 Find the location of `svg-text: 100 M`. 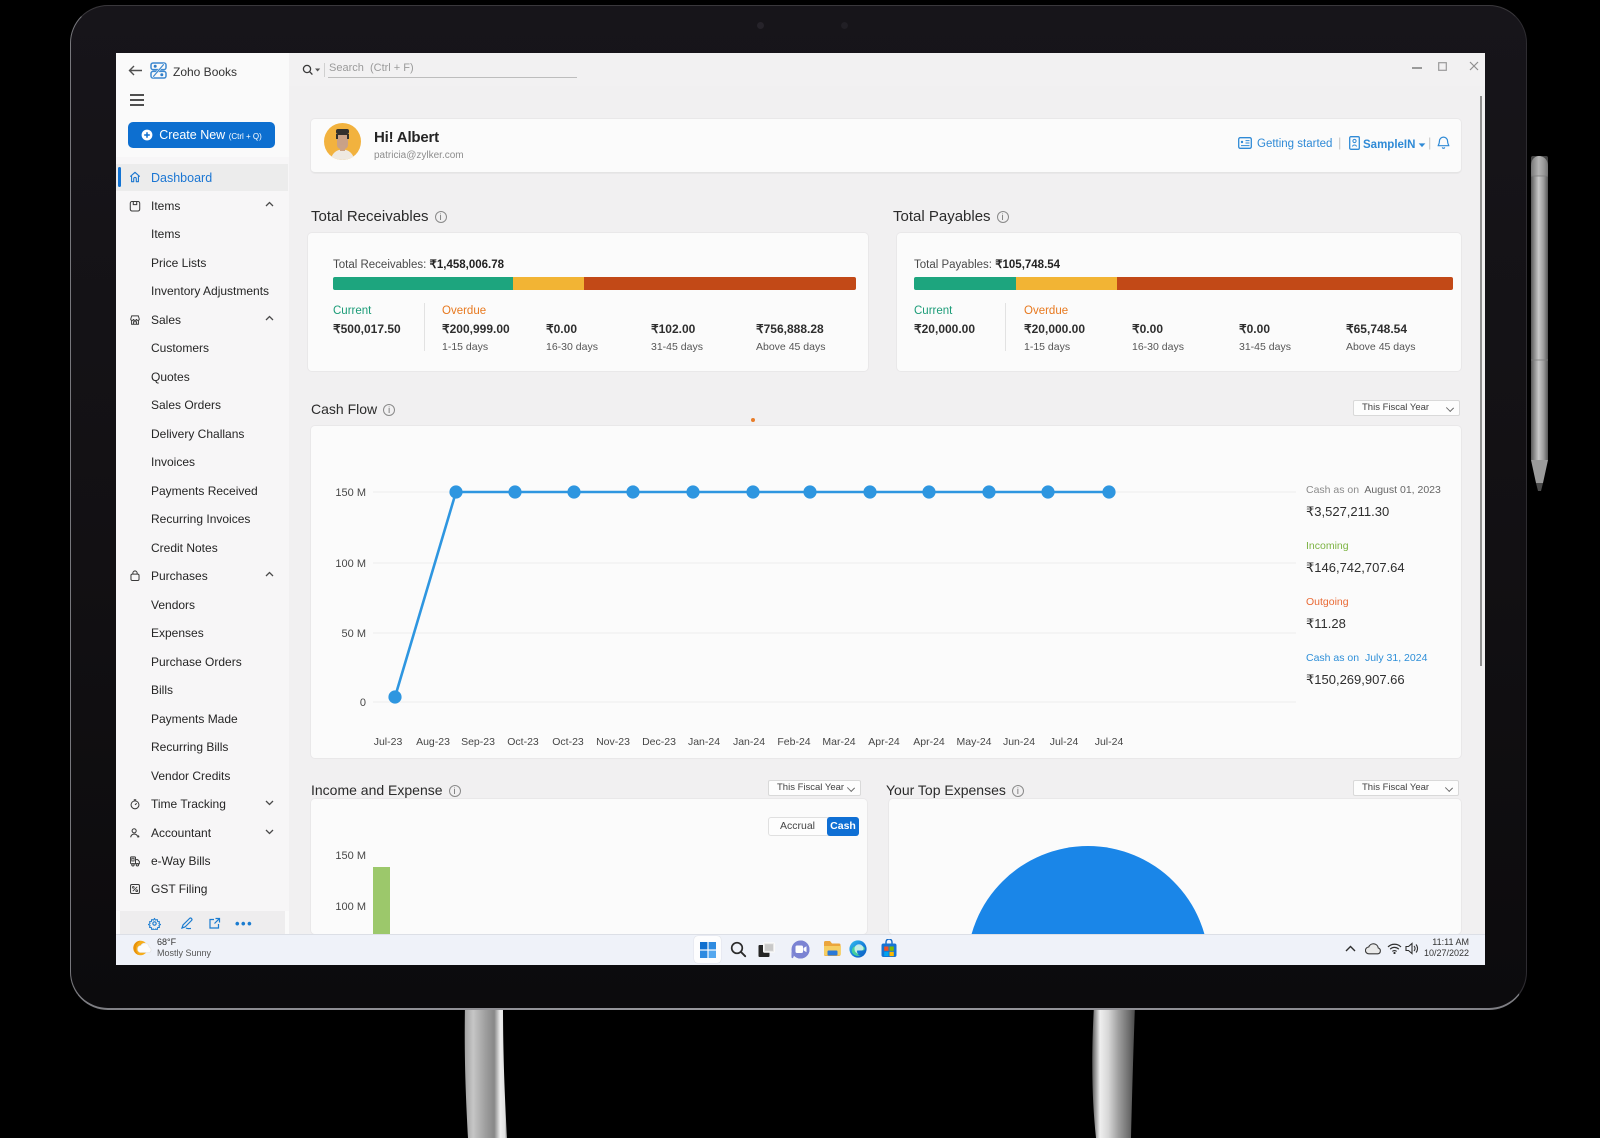

svg-text: 100 M is located at coordinates (350, 564).